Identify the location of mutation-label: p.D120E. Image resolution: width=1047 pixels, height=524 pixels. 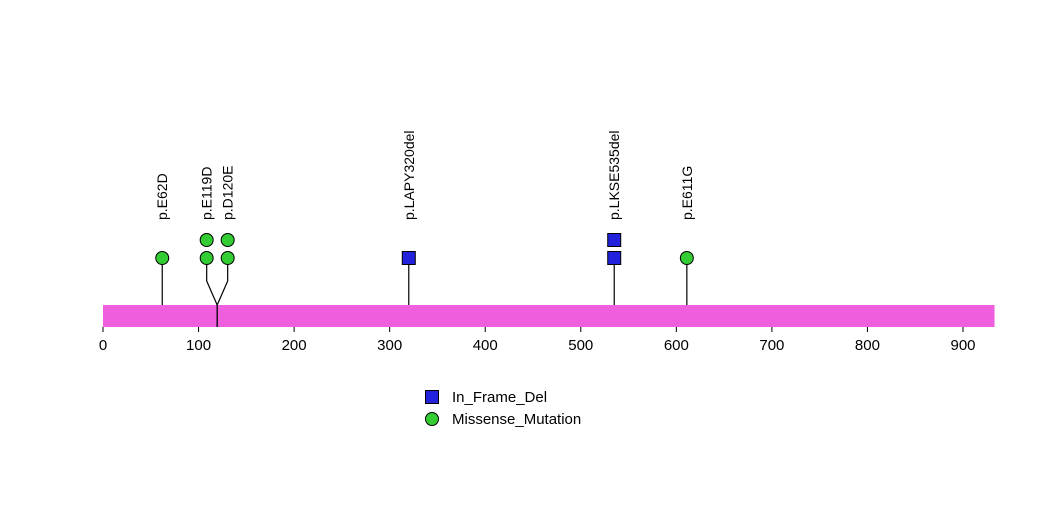
(228, 193).